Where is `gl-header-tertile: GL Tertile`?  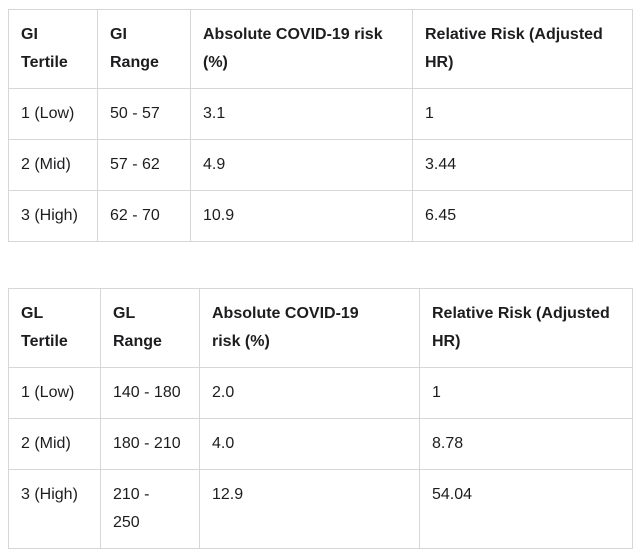 gl-header-tertile: GL Tertile is located at coordinates (54, 328).